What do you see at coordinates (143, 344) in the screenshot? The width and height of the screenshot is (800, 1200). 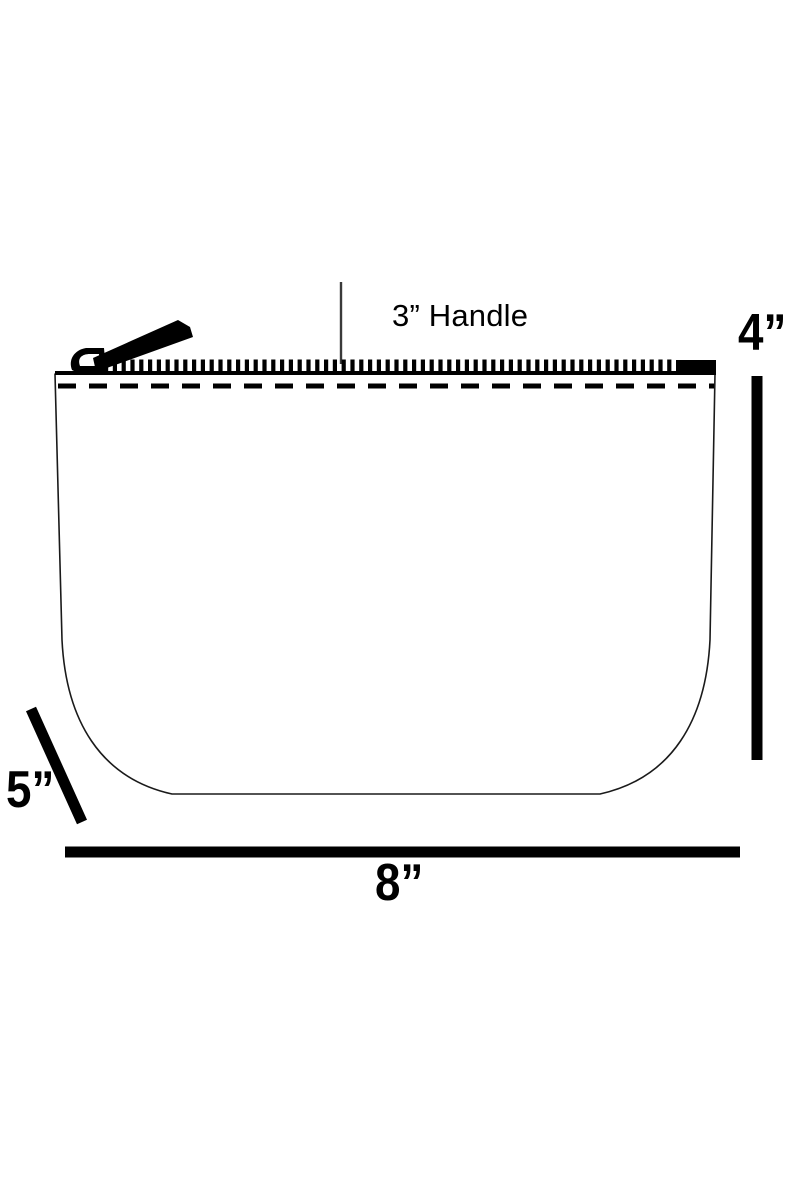 I see `zipper-pull-tab` at bounding box center [143, 344].